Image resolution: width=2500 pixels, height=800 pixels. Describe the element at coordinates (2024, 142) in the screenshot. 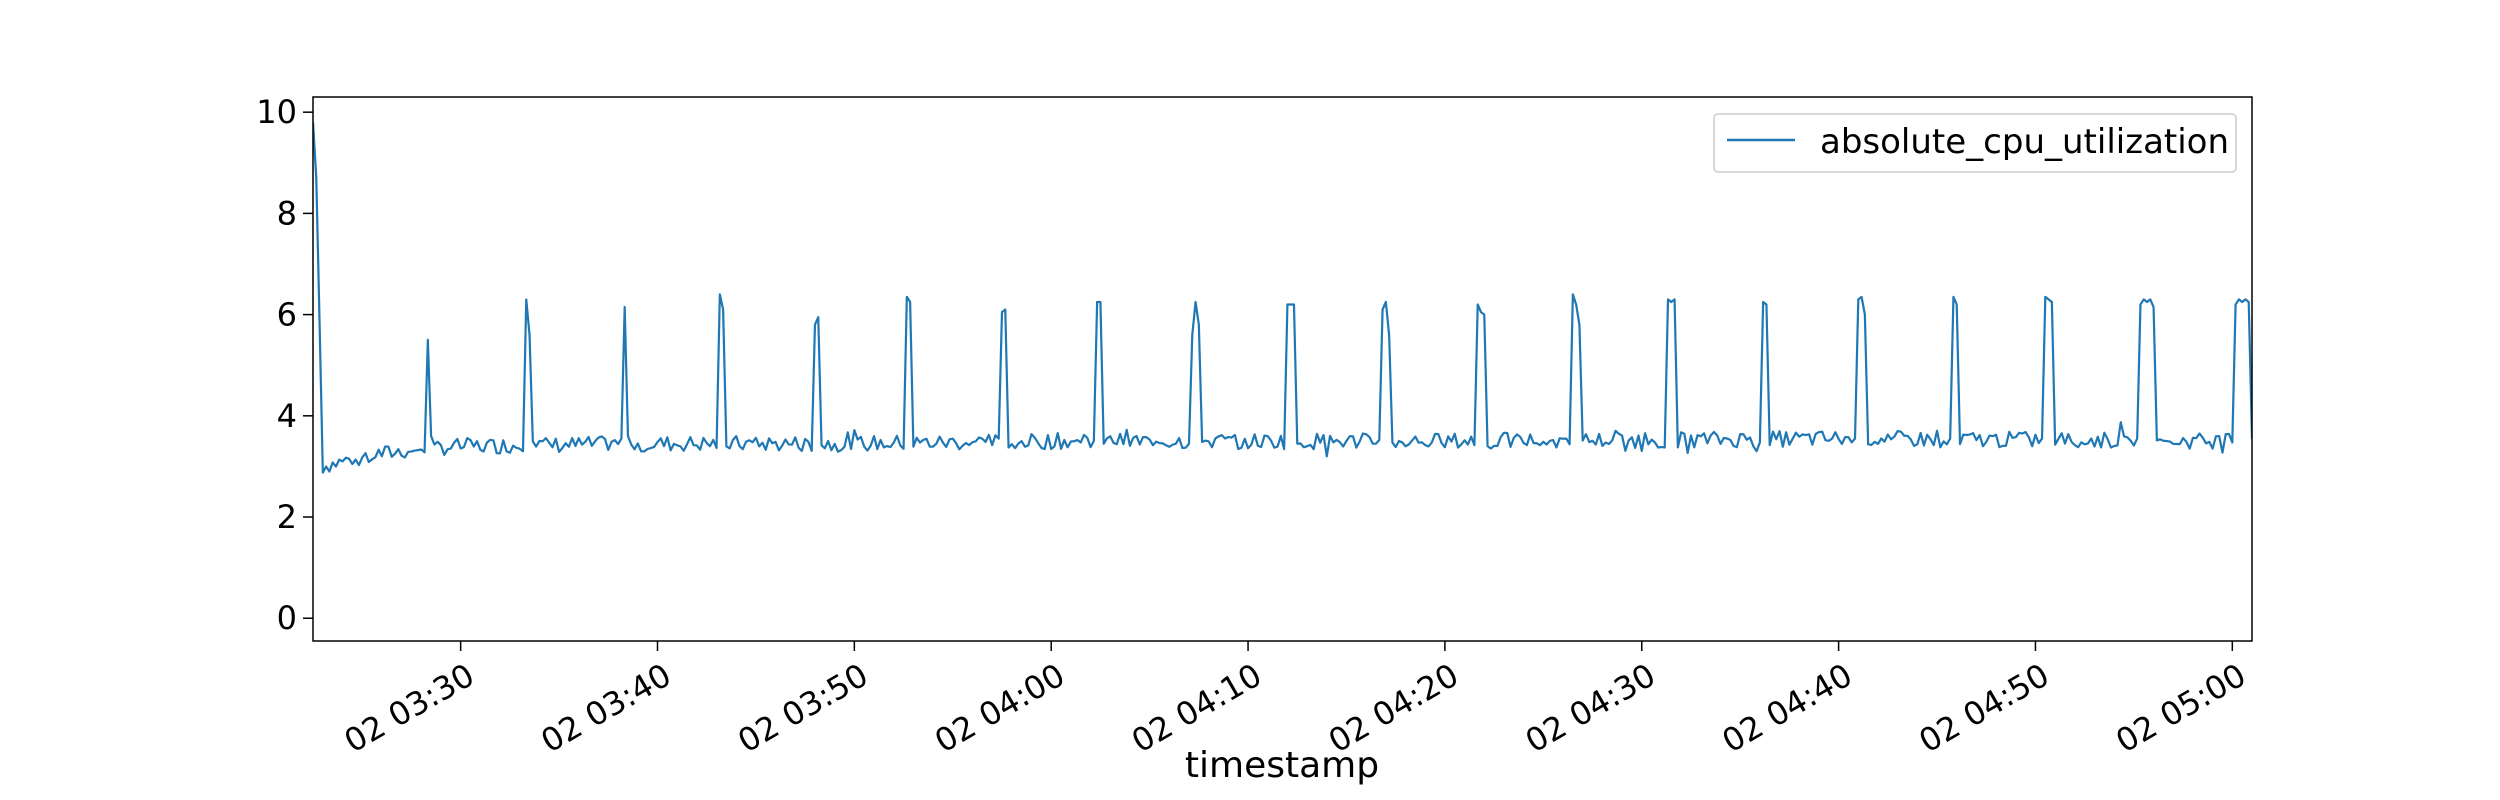

I see `legend-label: absolute_cpu_utilization` at that location.